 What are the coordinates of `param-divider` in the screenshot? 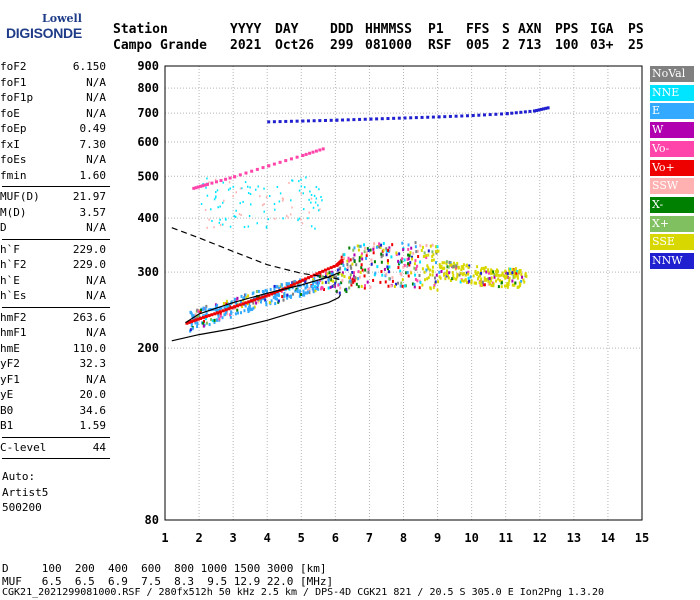 It's located at (56, 458).